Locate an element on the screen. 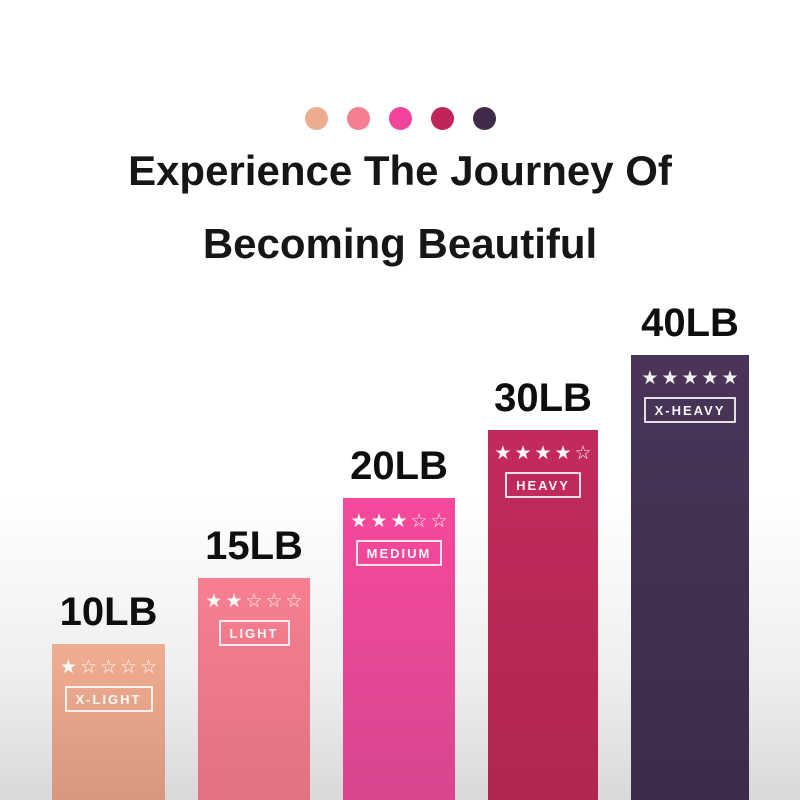 This screenshot has height=800, width=800. color-palette-dots is located at coordinates (400, 118).